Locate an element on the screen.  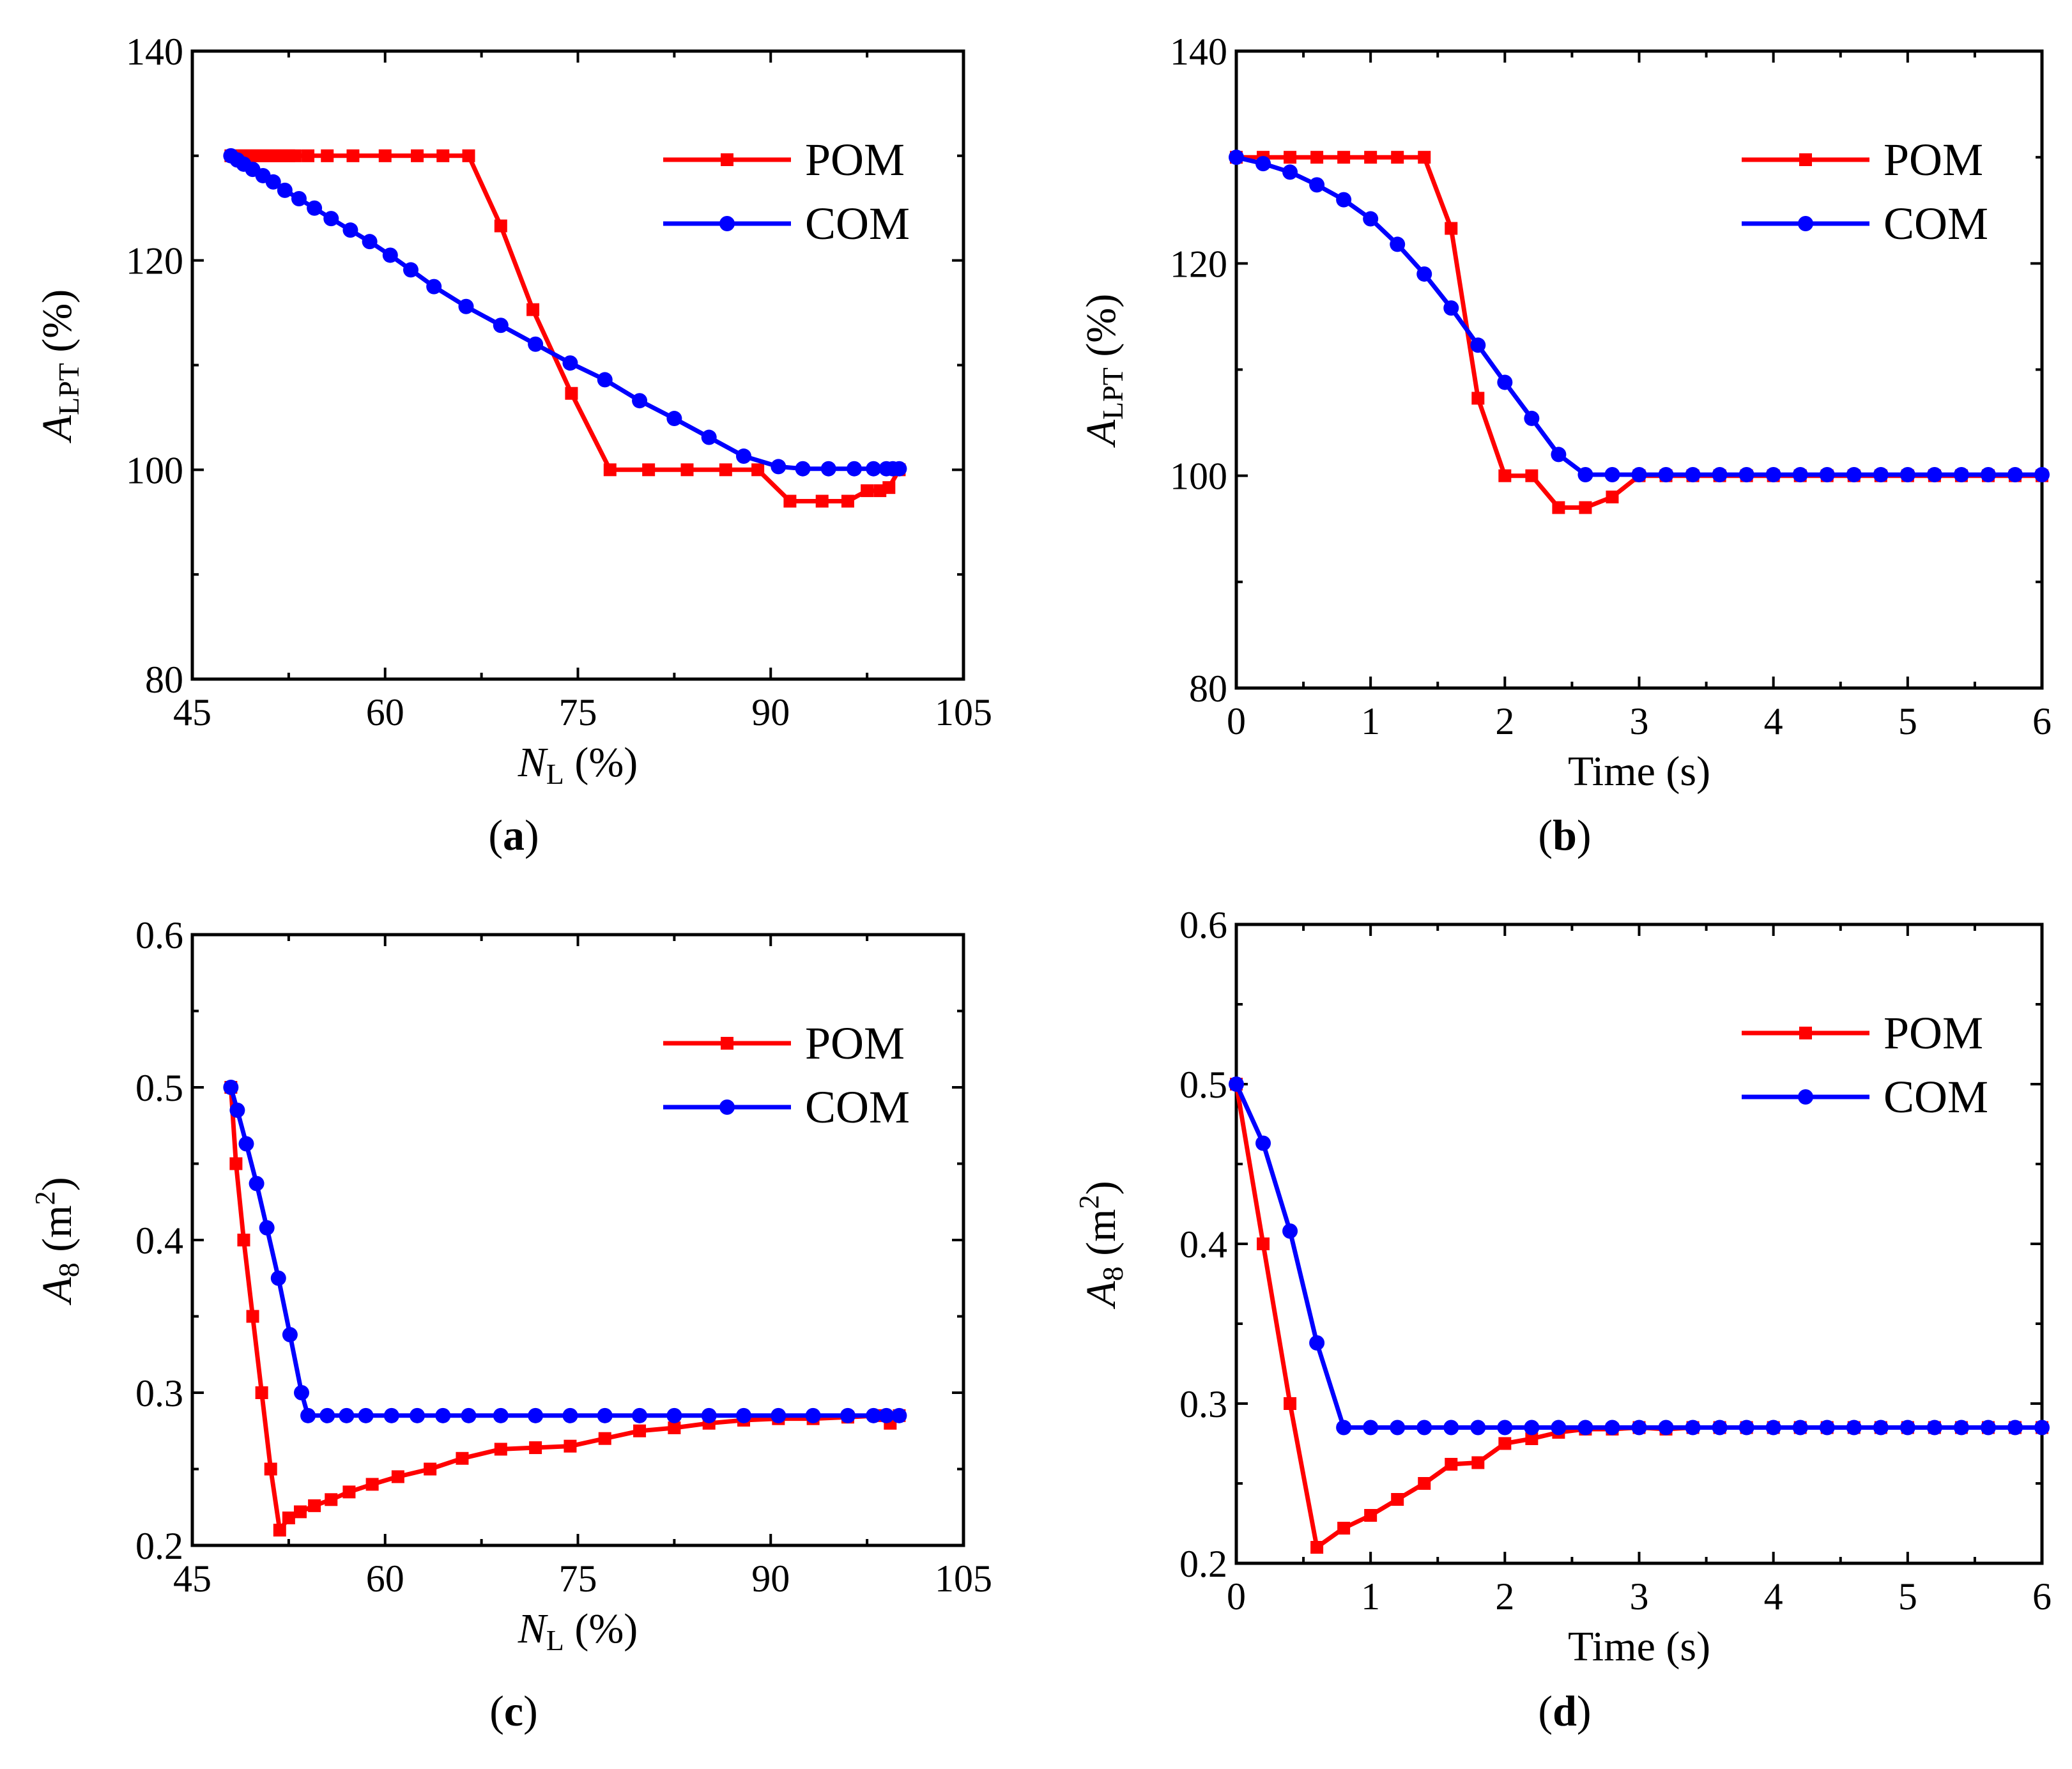
y-axis-label-sub: LPT is located at coordinates (1112, 394).